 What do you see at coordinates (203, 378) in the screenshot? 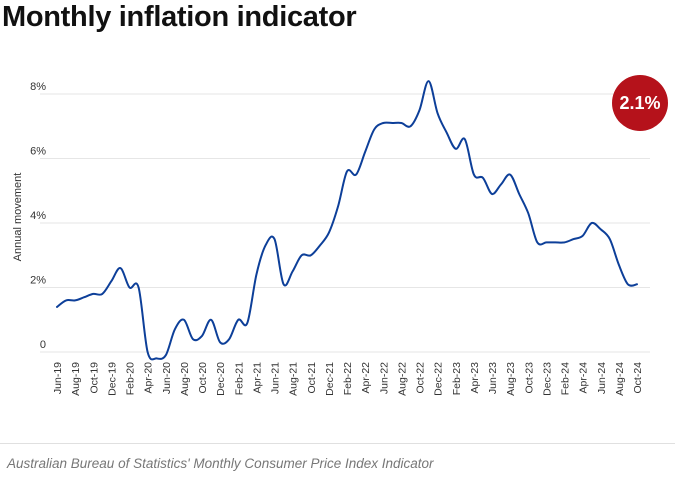
I see `x-tick-label: Oct-20` at bounding box center [203, 378].